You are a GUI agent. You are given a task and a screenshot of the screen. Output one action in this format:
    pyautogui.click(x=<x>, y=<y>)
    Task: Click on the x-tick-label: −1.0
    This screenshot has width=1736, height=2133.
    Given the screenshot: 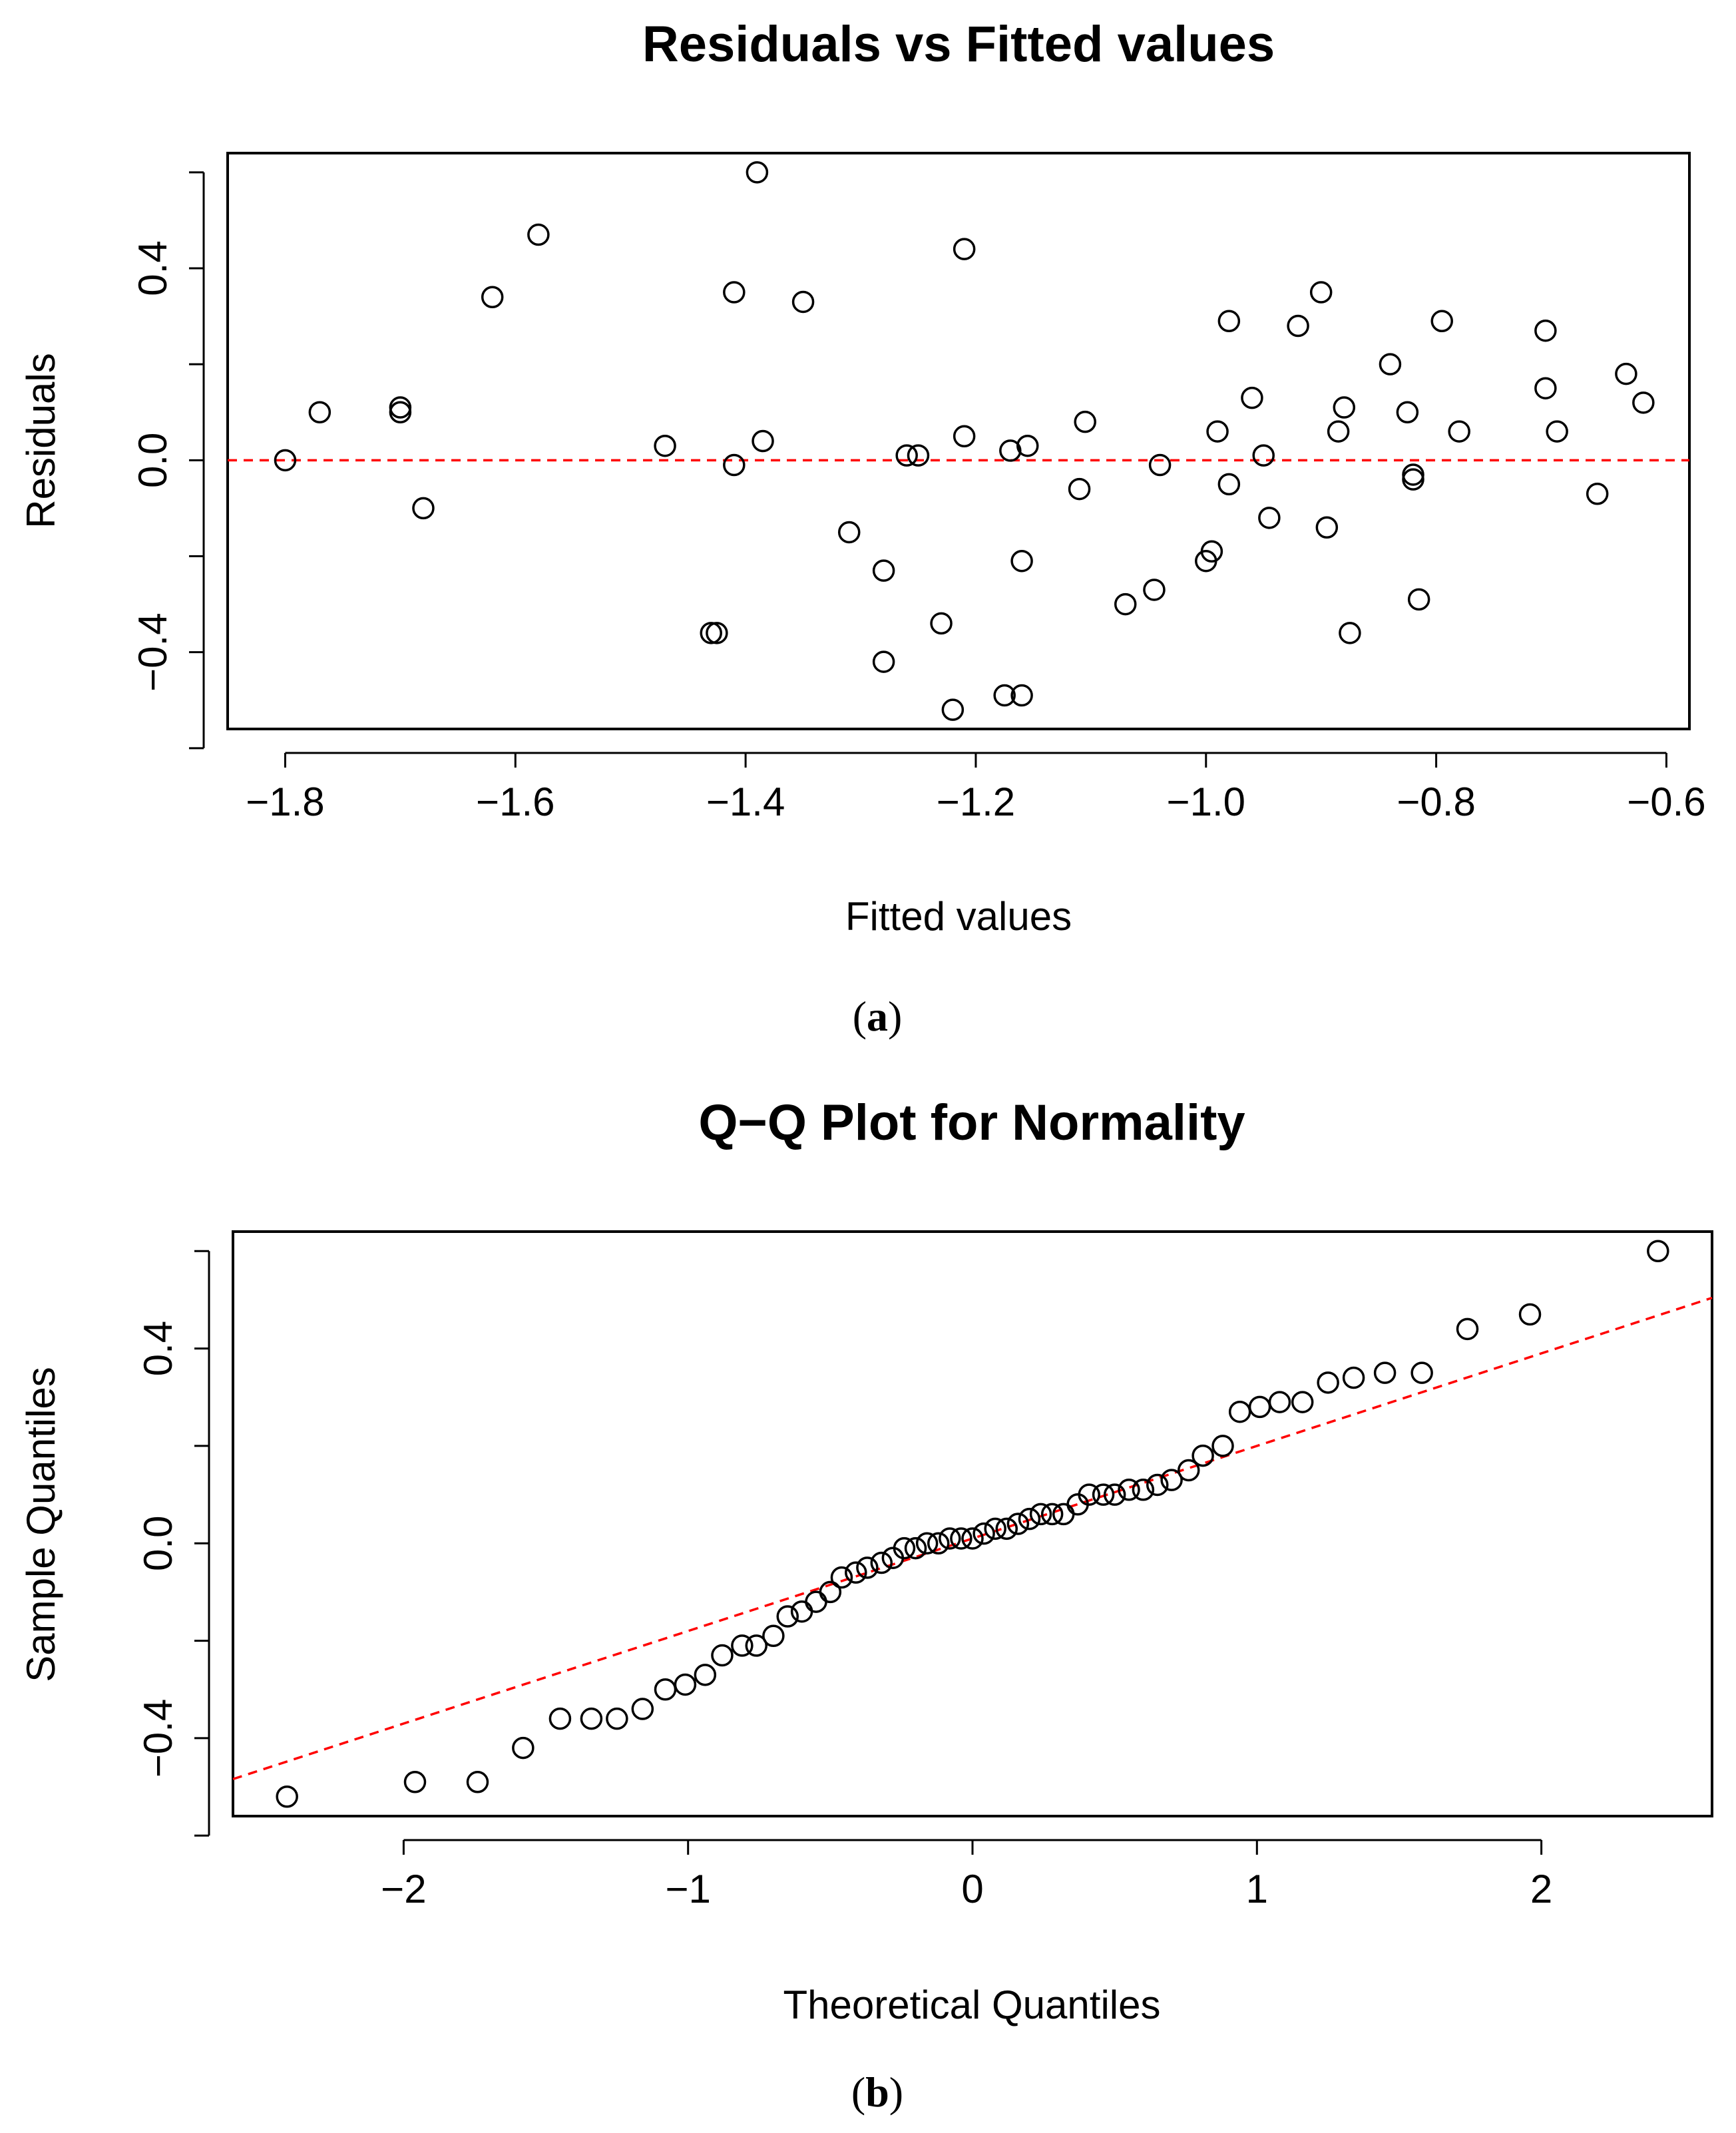 What is the action you would take?
    pyautogui.click(x=1206, y=802)
    